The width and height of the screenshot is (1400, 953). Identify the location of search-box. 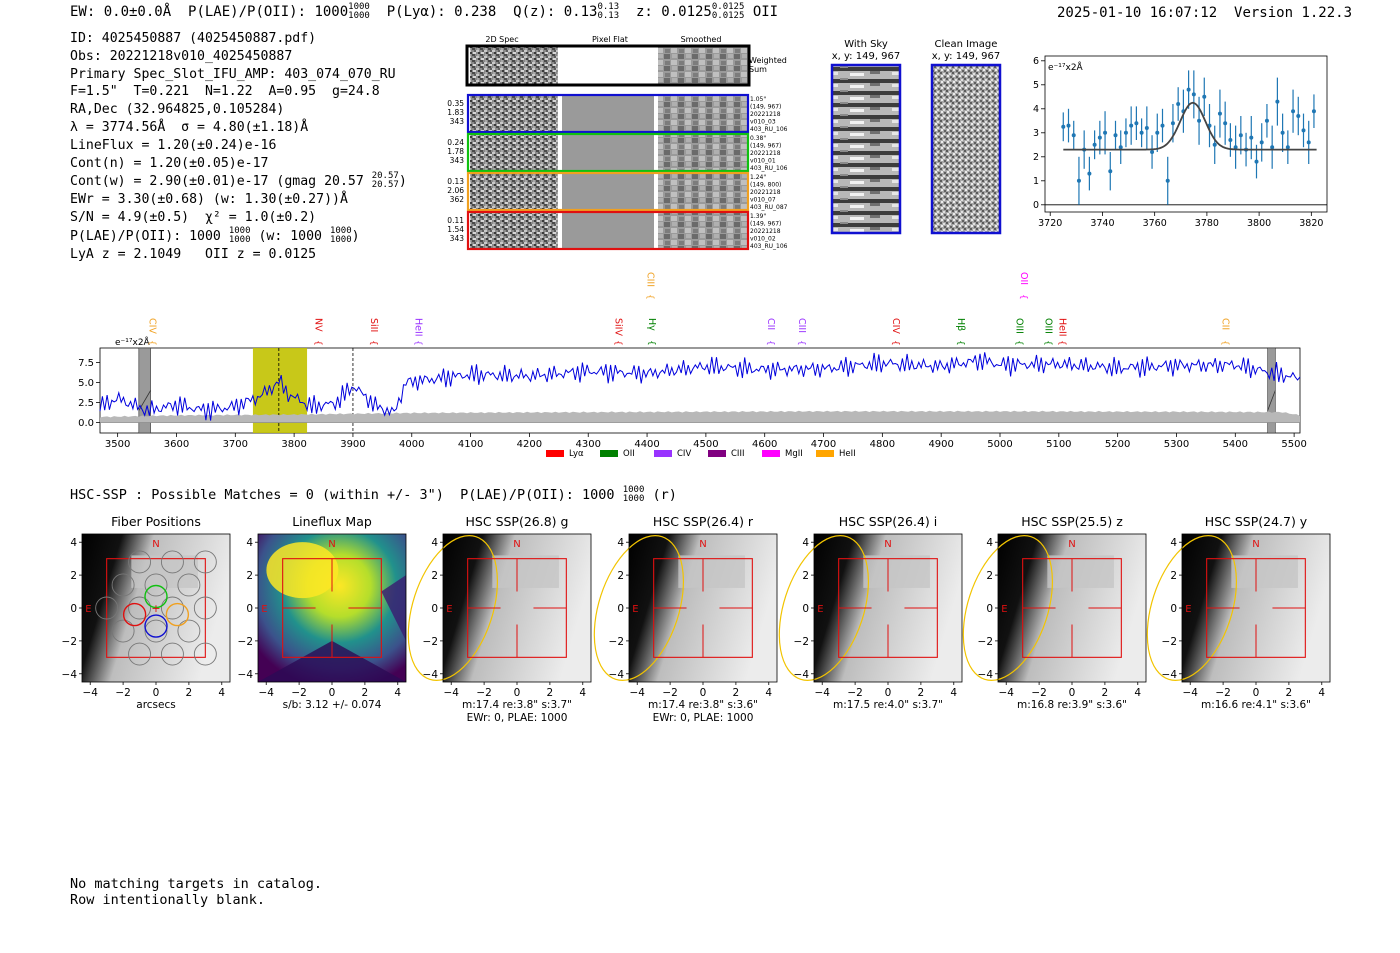
(156, 608).